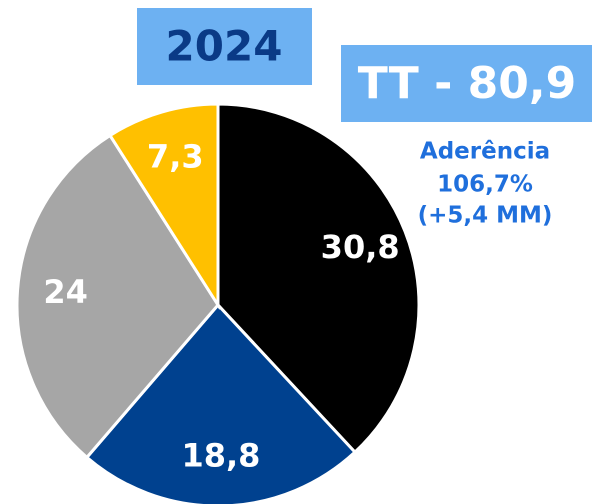 The image size is (592, 504). Describe the element at coordinates (163, 206) in the screenshot. I see `pie-slice` at that location.